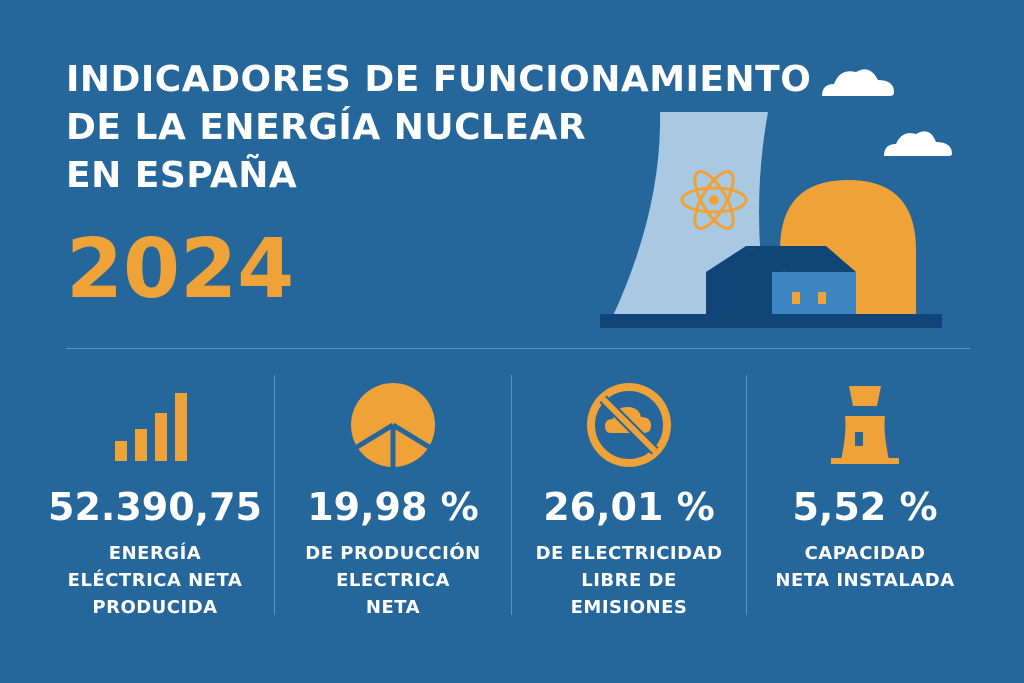  What do you see at coordinates (865, 425) in the screenshot?
I see `power-plant-icon` at bounding box center [865, 425].